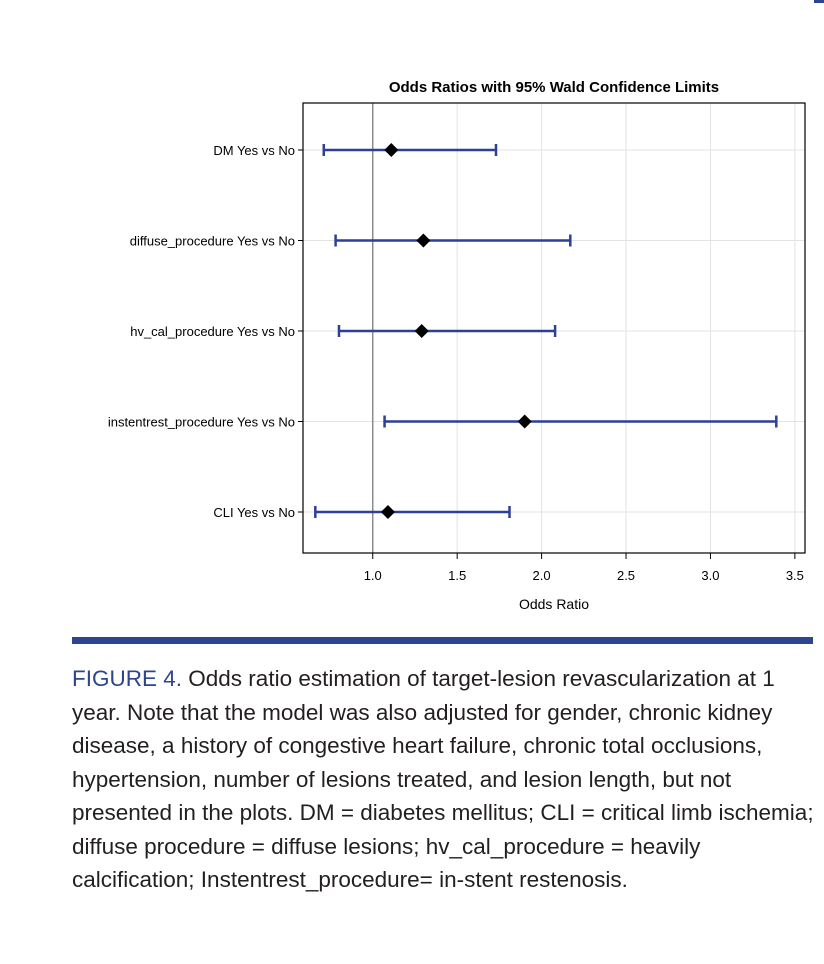 The image size is (824, 964). Describe the element at coordinates (201, 422) in the screenshot. I see `y-tick-label: instentrest_procedure Yes vs No` at that location.